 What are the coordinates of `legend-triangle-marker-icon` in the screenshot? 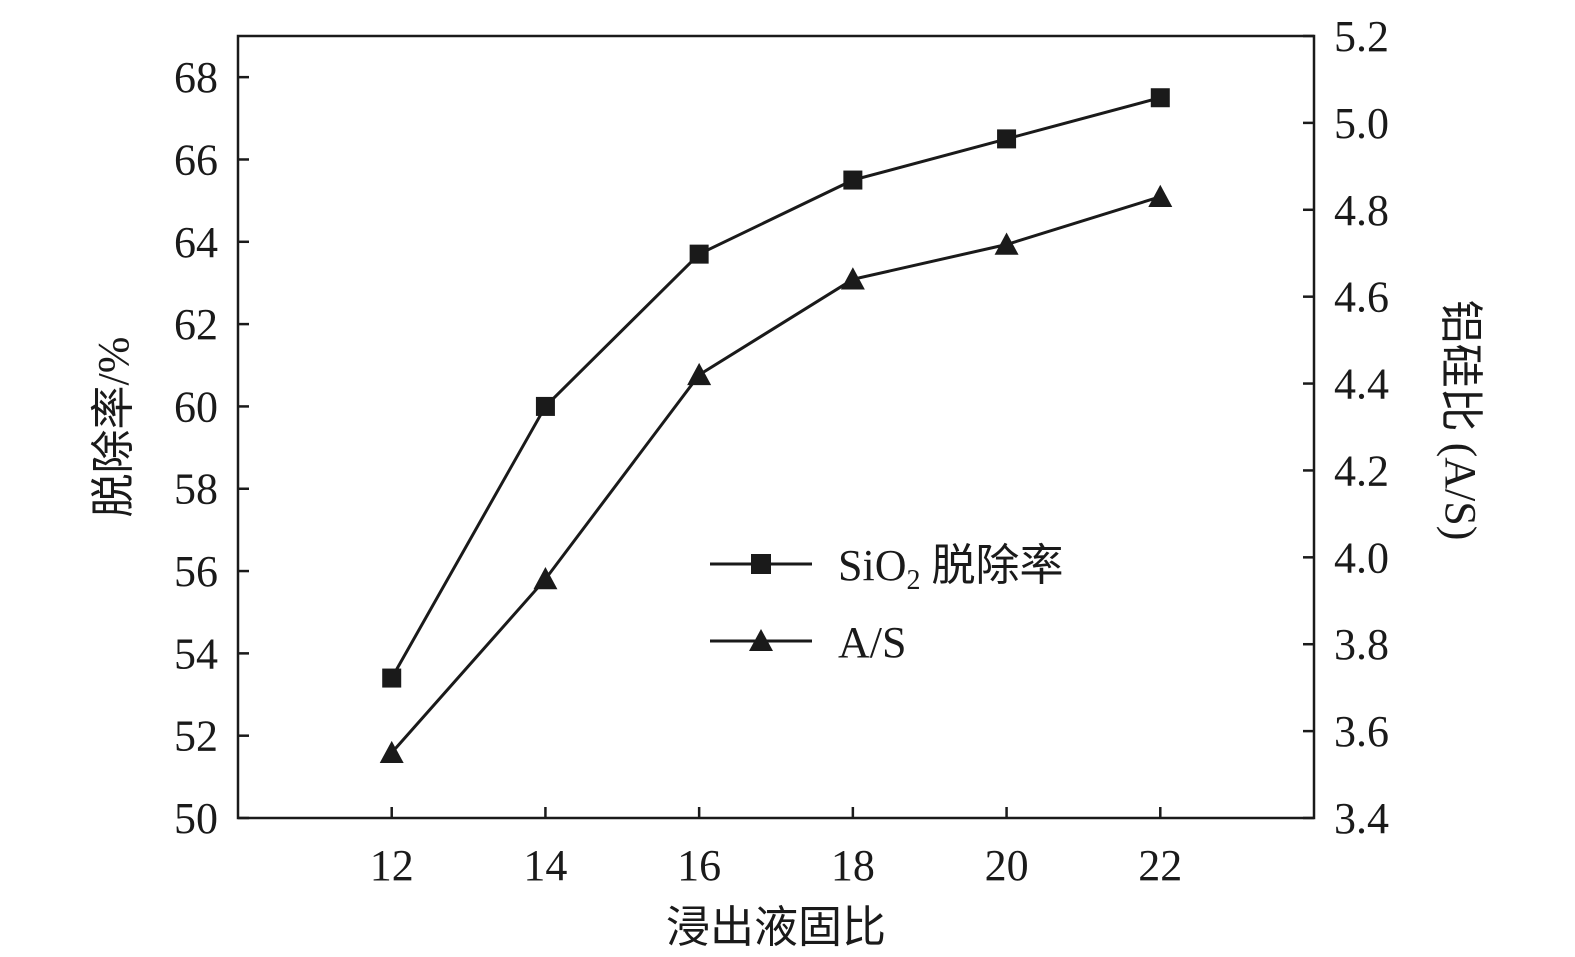 It's located at (761, 640).